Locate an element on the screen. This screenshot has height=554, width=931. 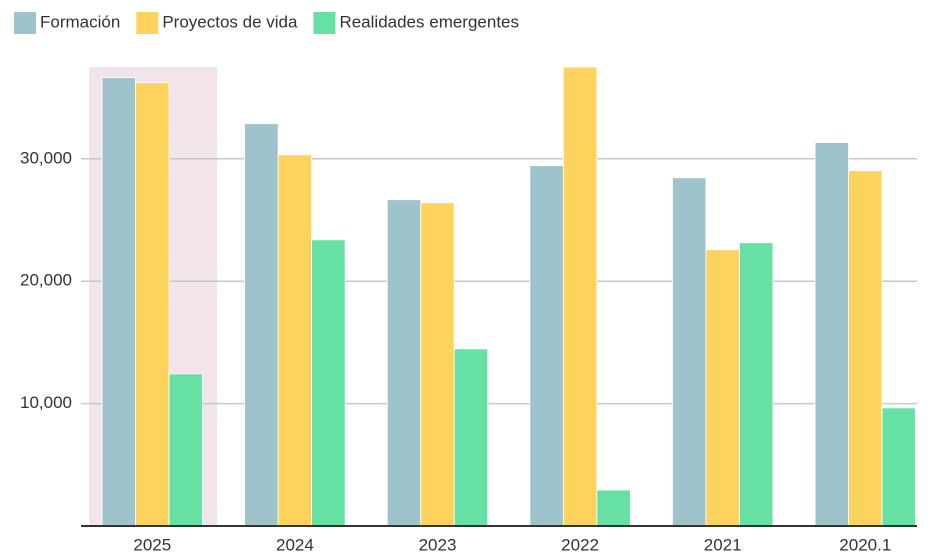
x-tick-label: 2022 is located at coordinates (580, 544).